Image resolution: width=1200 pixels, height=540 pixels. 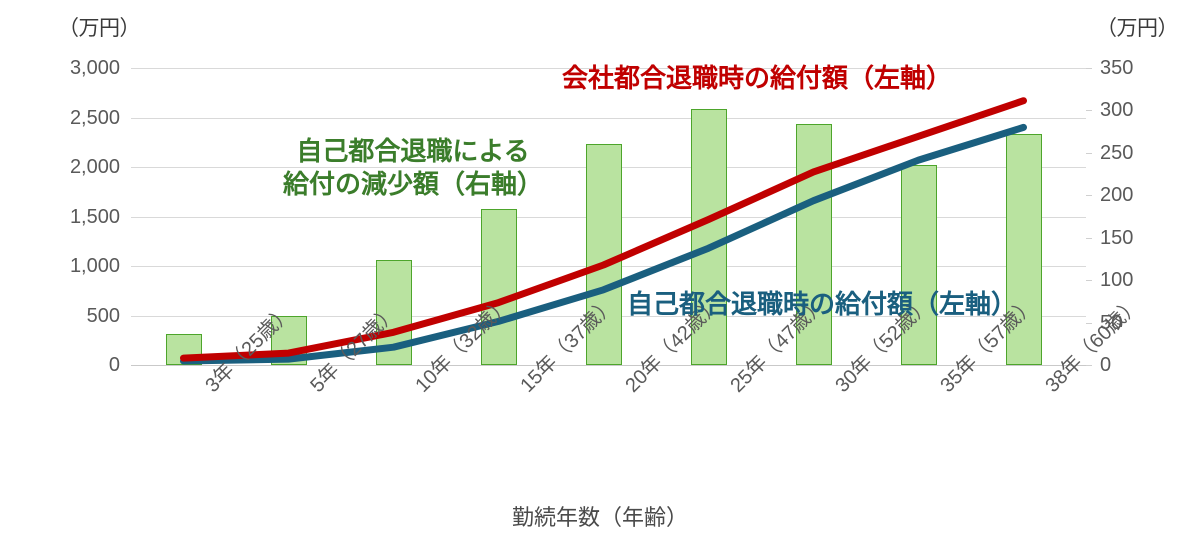 What do you see at coordinates (462, 345) in the screenshot?
I see `x-axis-tick-label: 10年（32歳）` at bounding box center [462, 345].